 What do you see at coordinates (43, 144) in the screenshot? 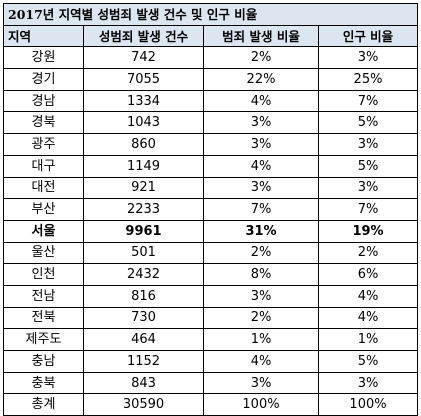
I see `cell-region: 광주` at bounding box center [43, 144].